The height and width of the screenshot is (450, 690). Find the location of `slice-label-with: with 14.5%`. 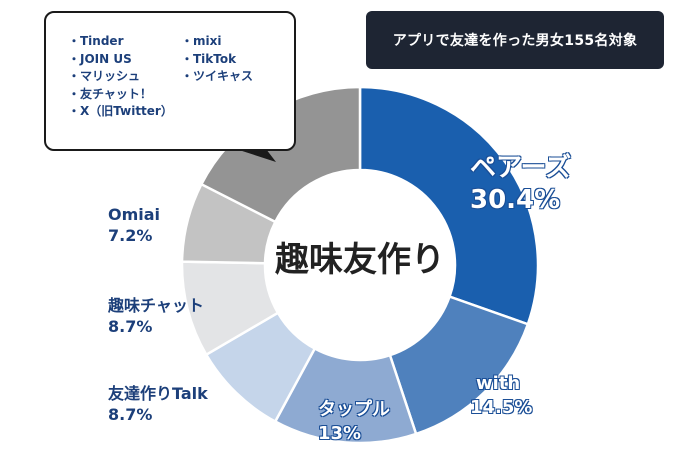

slice-label-with: with 14.5% is located at coordinates (501, 396).